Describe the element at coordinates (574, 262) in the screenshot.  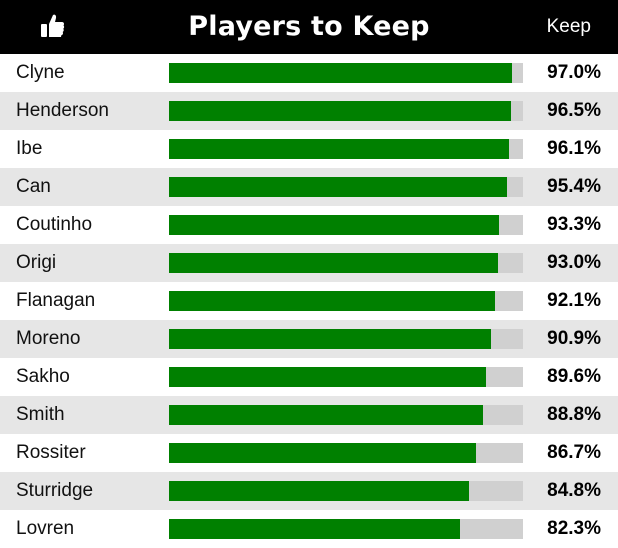
I see `keep-percentage: 93.0%` at that location.